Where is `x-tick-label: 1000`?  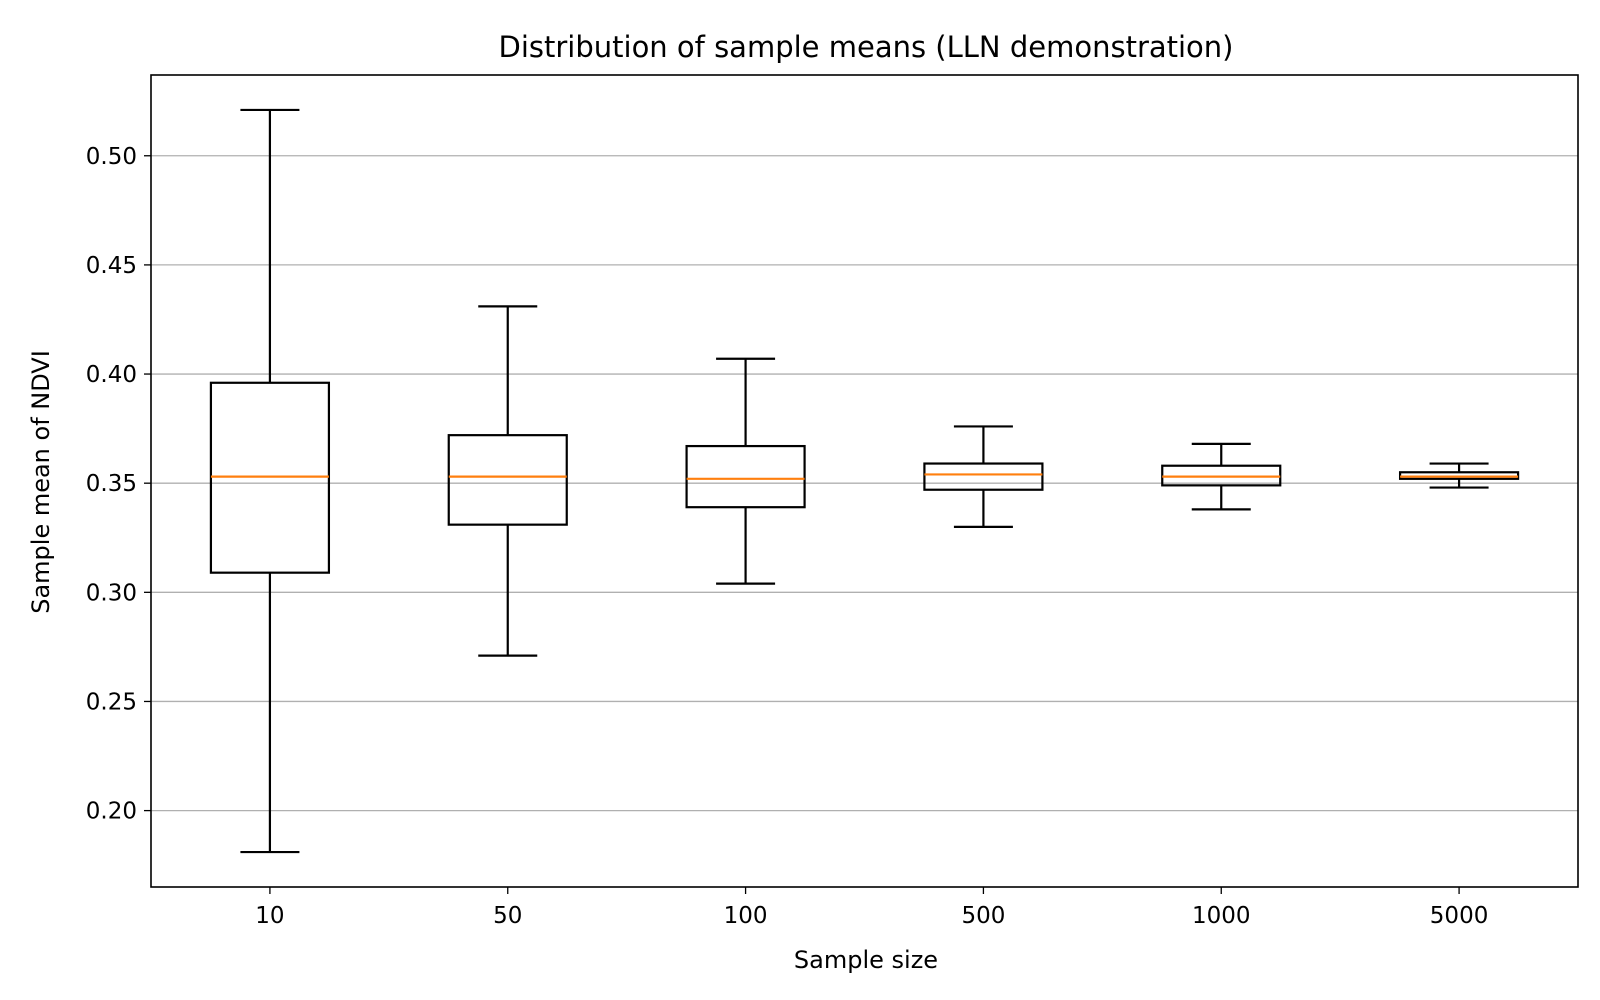 x-tick-label: 1000 is located at coordinates (1221, 916).